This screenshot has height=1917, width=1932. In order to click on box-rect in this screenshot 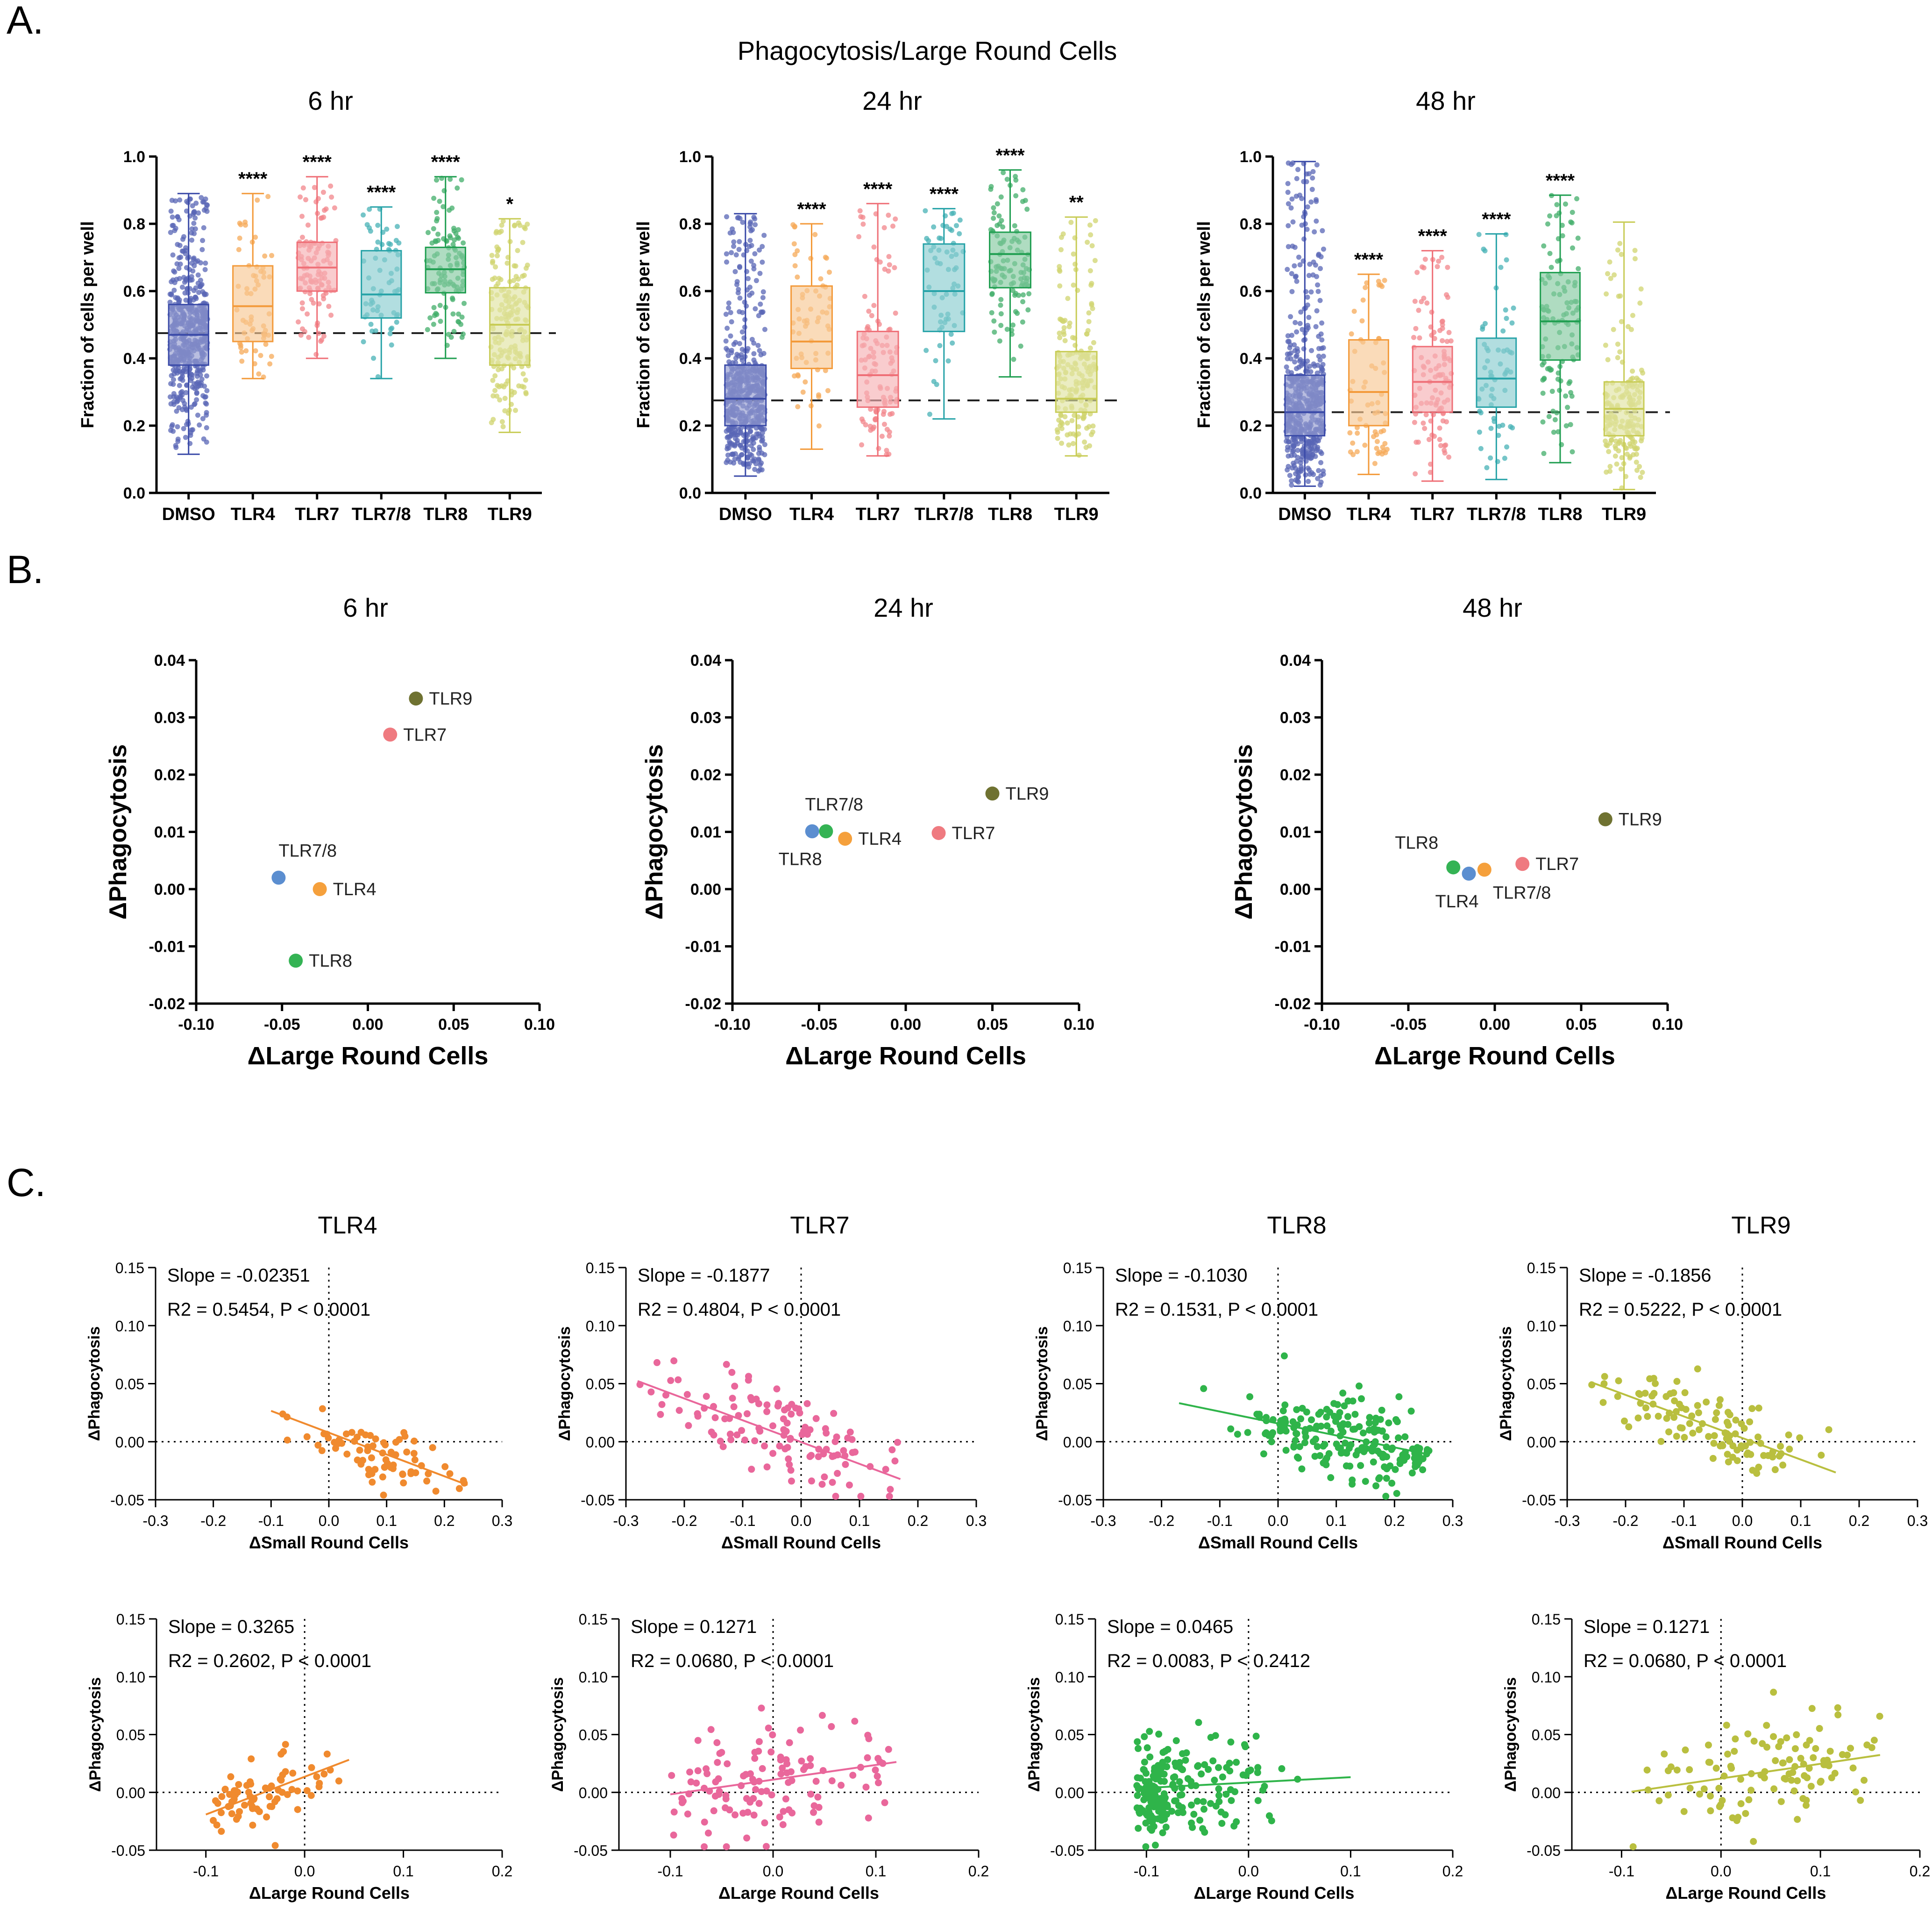, I will do `click(1368, 383)`.